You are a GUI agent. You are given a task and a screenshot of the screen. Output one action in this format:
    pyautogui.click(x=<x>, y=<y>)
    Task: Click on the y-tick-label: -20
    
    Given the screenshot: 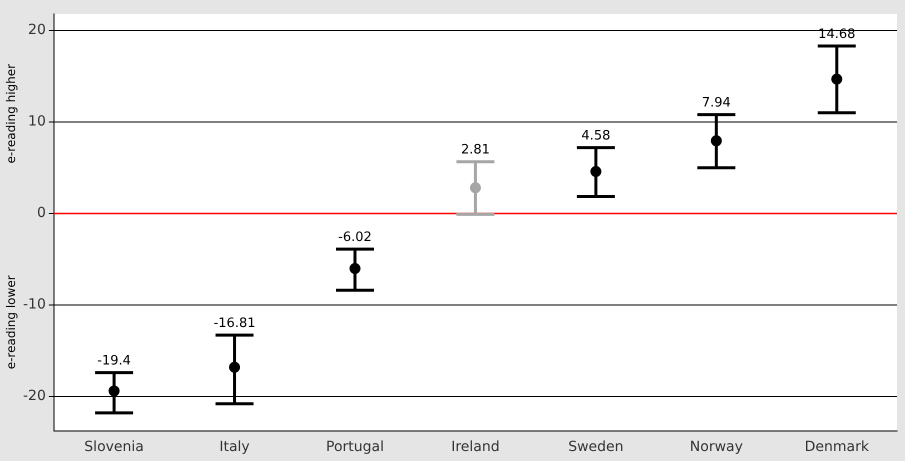 What is the action you would take?
    pyautogui.click(x=34, y=396)
    